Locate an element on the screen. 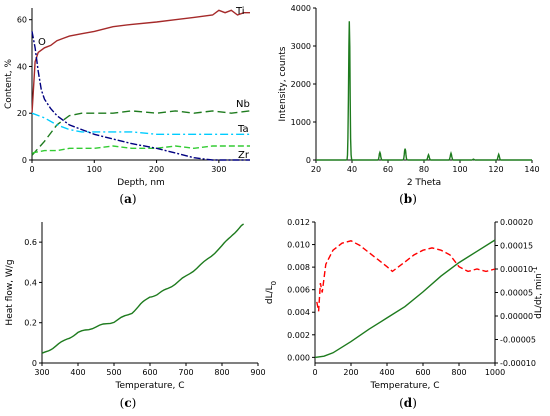  y-tick-label: 0.000 is located at coordinates (298, 357).